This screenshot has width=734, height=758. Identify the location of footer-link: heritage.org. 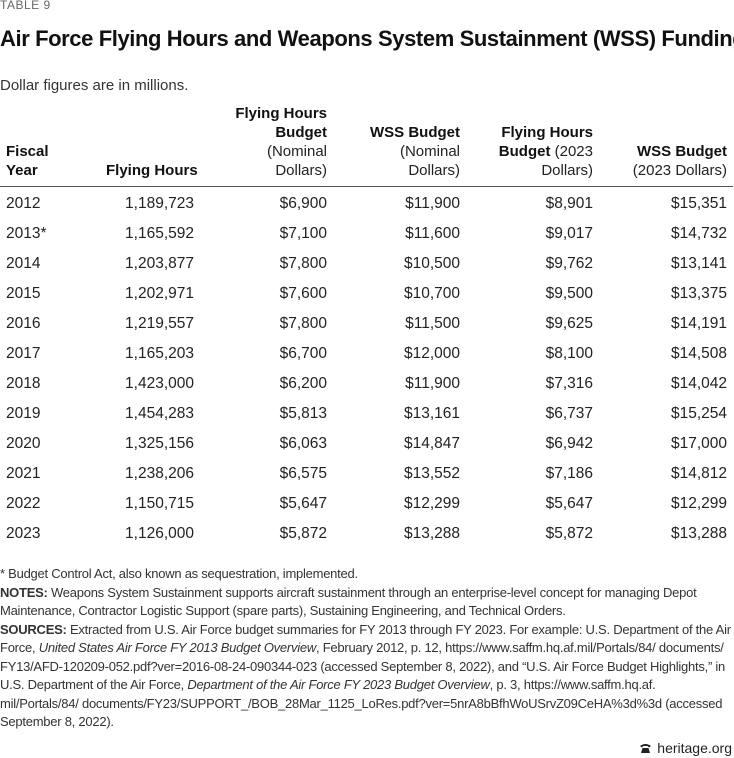
(694, 748).